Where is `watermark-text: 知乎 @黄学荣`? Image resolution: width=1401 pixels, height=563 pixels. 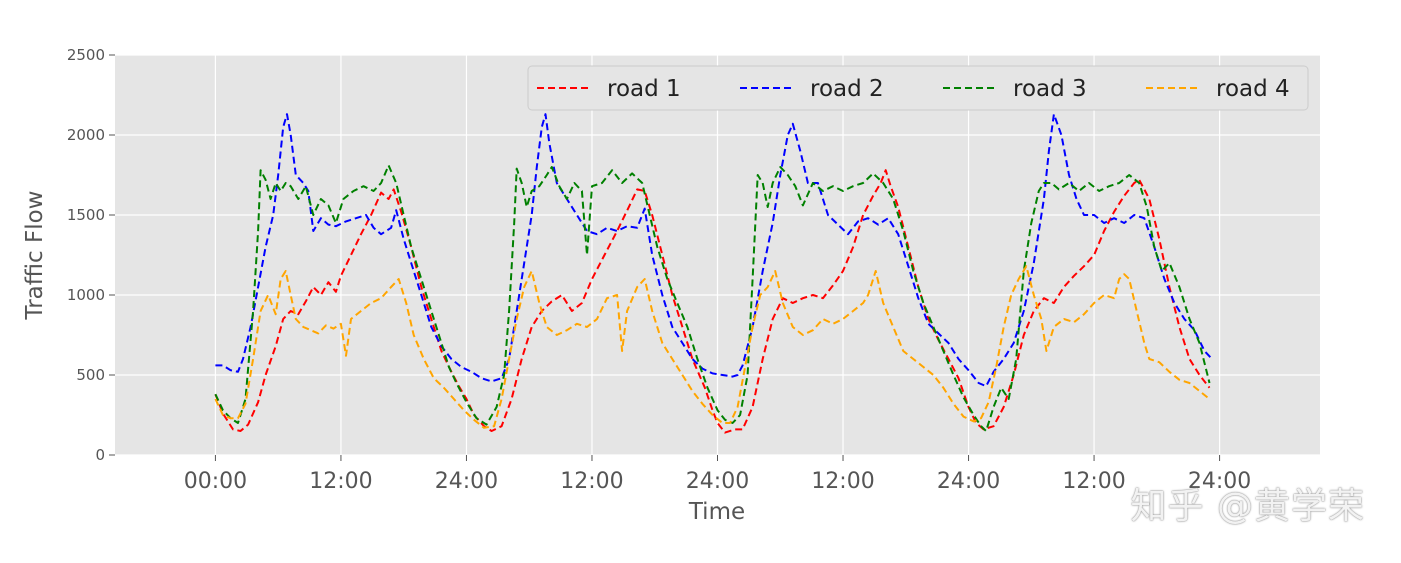
watermark-text: 知乎 @黄学荣 is located at coordinates (1247, 506).